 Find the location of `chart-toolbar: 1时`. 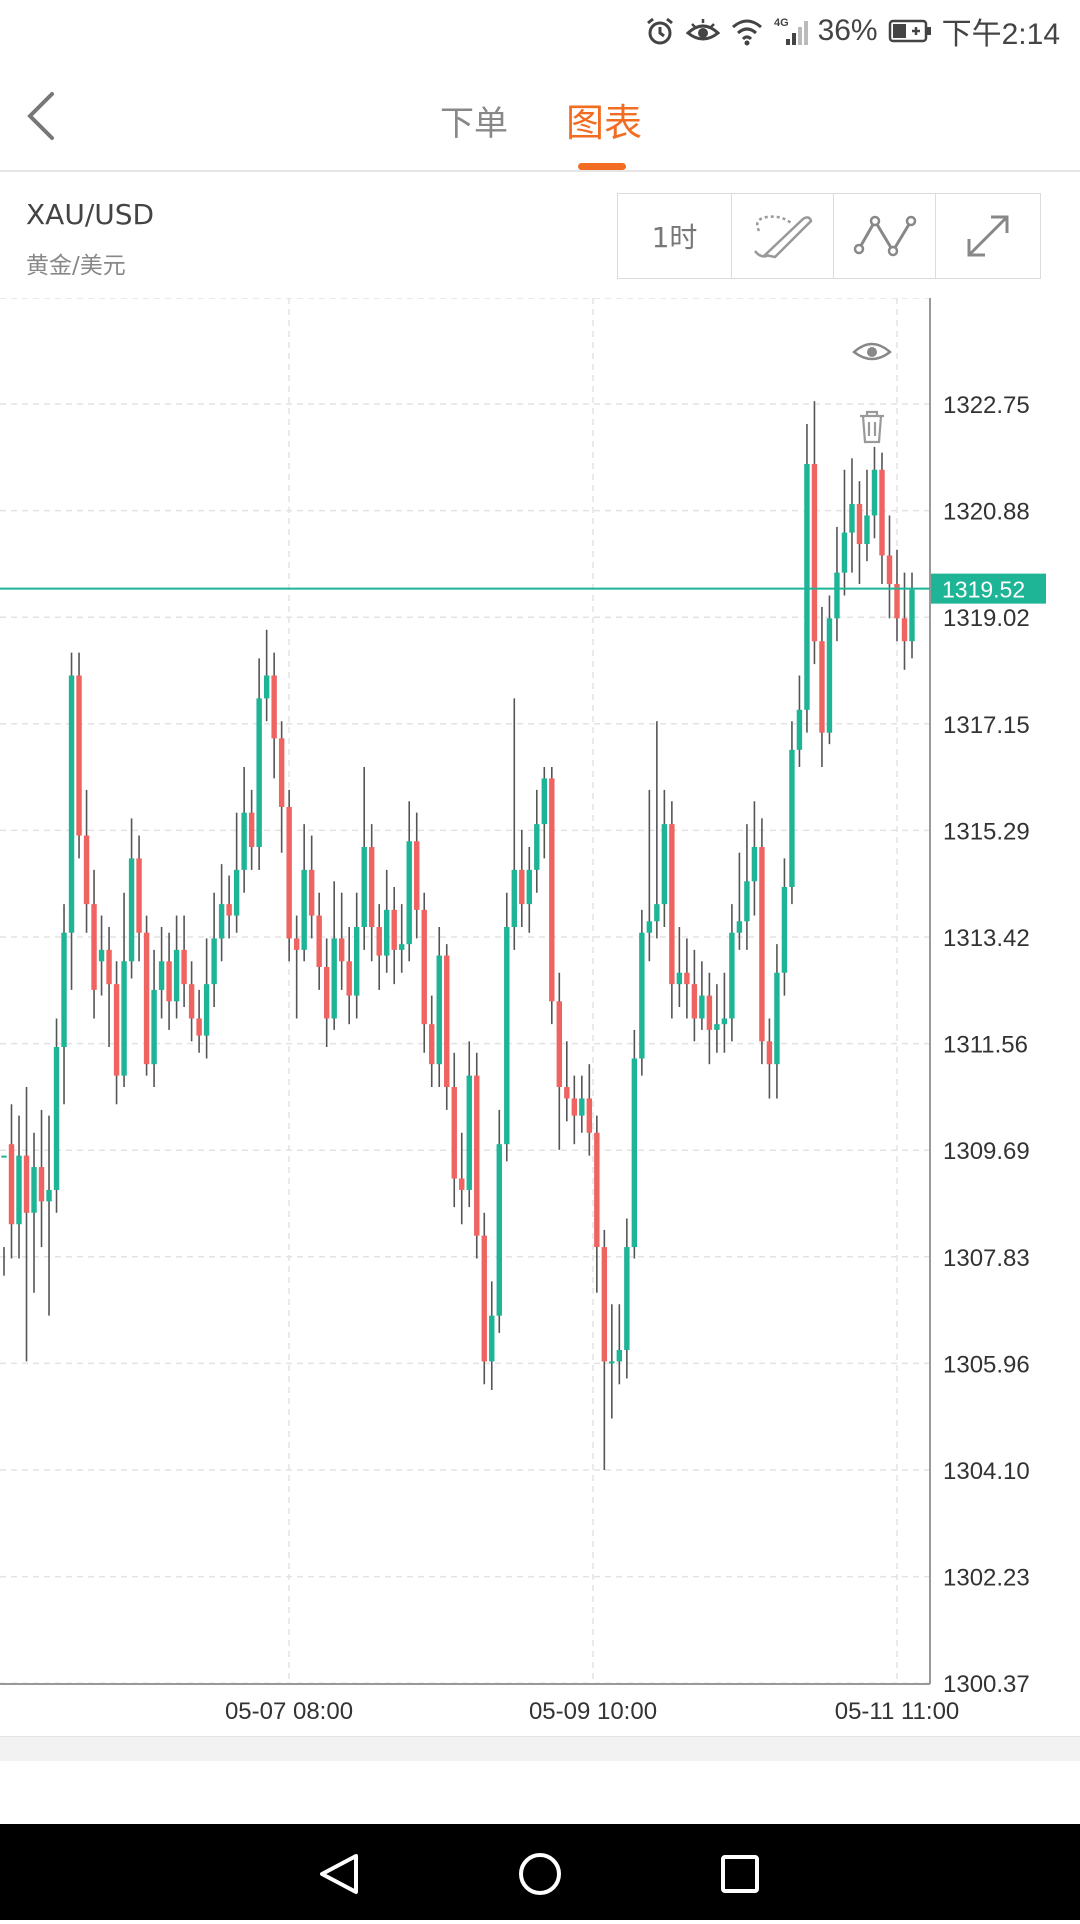

chart-toolbar: 1时 is located at coordinates (829, 236).